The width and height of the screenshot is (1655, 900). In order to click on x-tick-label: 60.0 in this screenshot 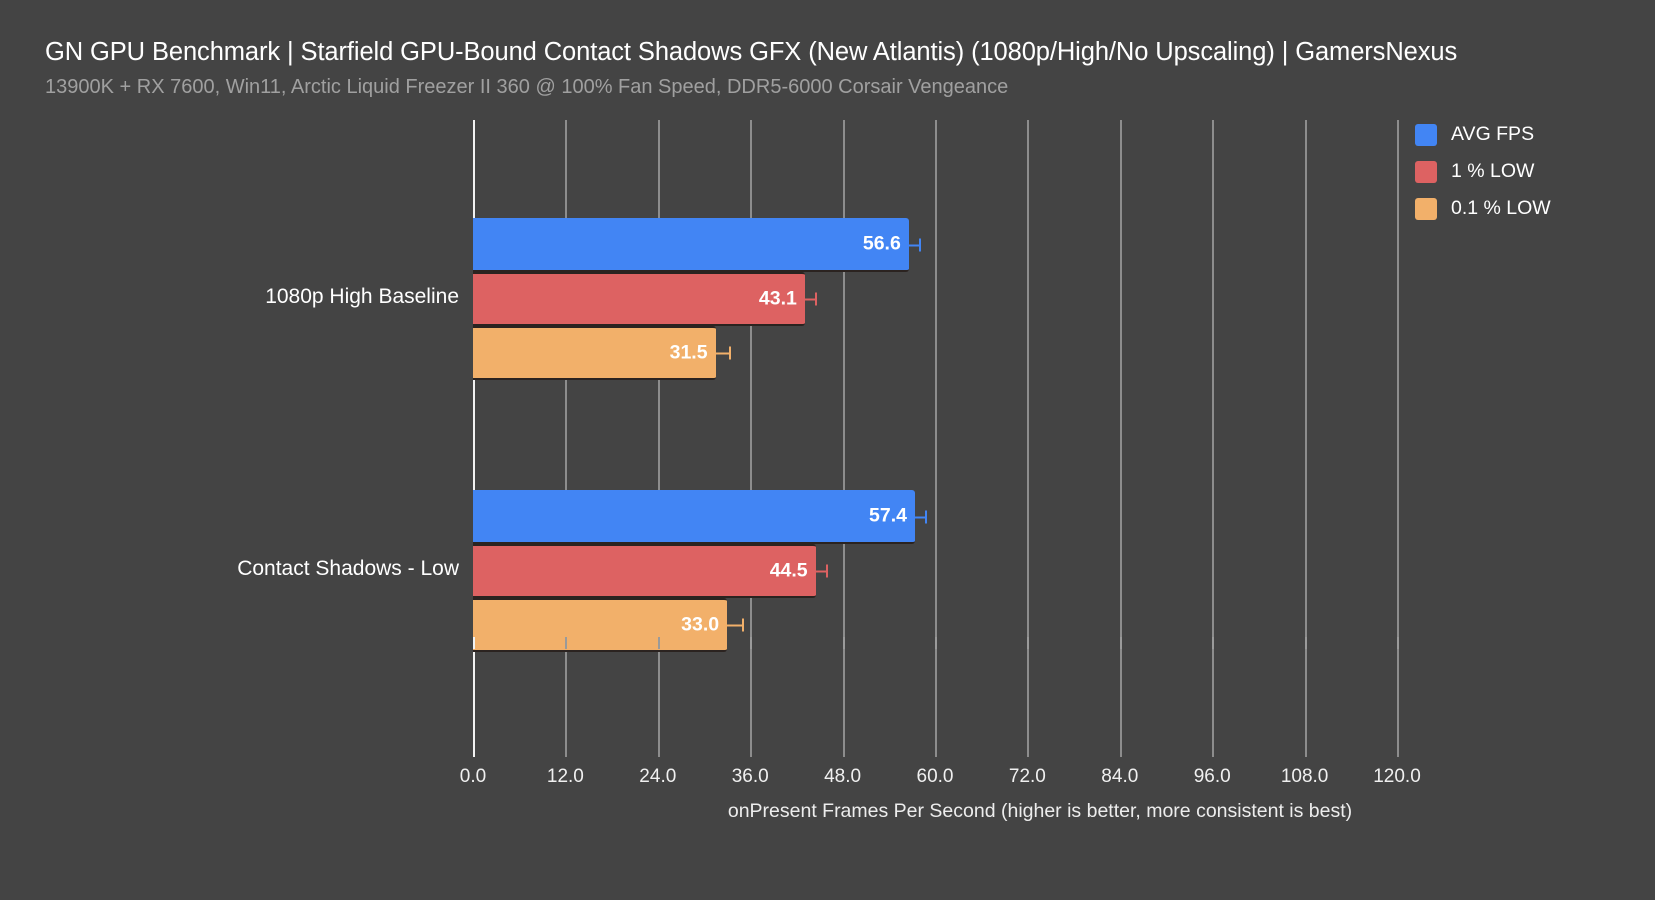, I will do `click(935, 776)`.